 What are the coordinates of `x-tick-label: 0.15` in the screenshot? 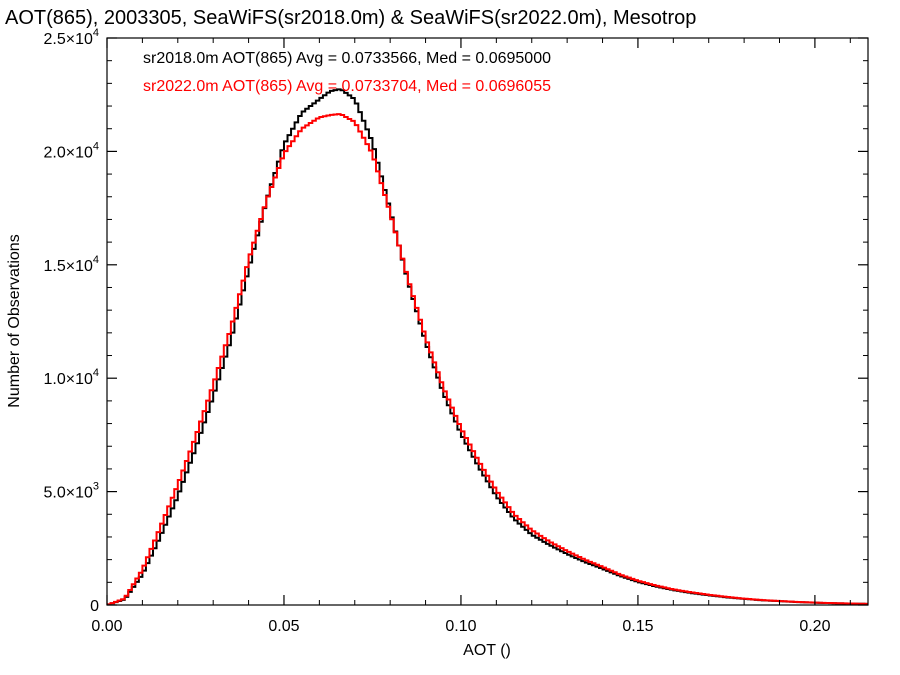 It's located at (637, 626).